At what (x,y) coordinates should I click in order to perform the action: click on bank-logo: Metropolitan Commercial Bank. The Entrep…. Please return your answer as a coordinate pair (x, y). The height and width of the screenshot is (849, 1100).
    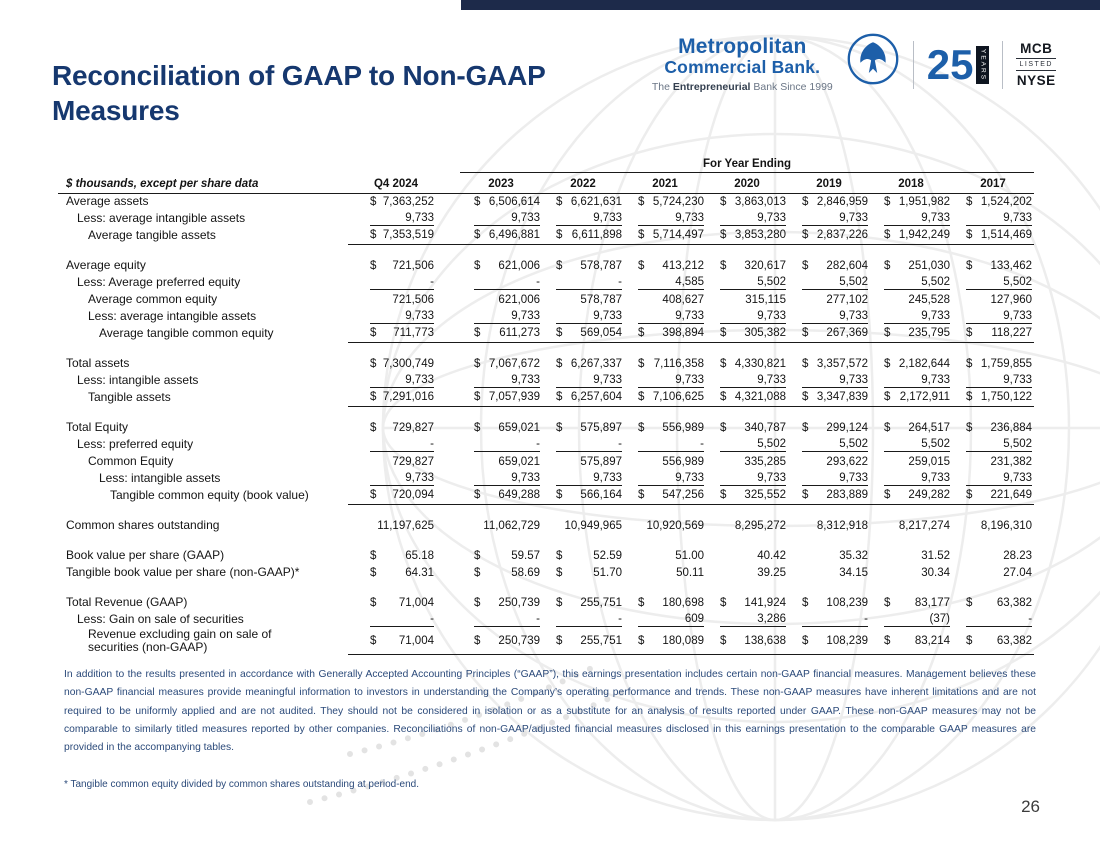
    Looking at the image, I should click on (853, 63).